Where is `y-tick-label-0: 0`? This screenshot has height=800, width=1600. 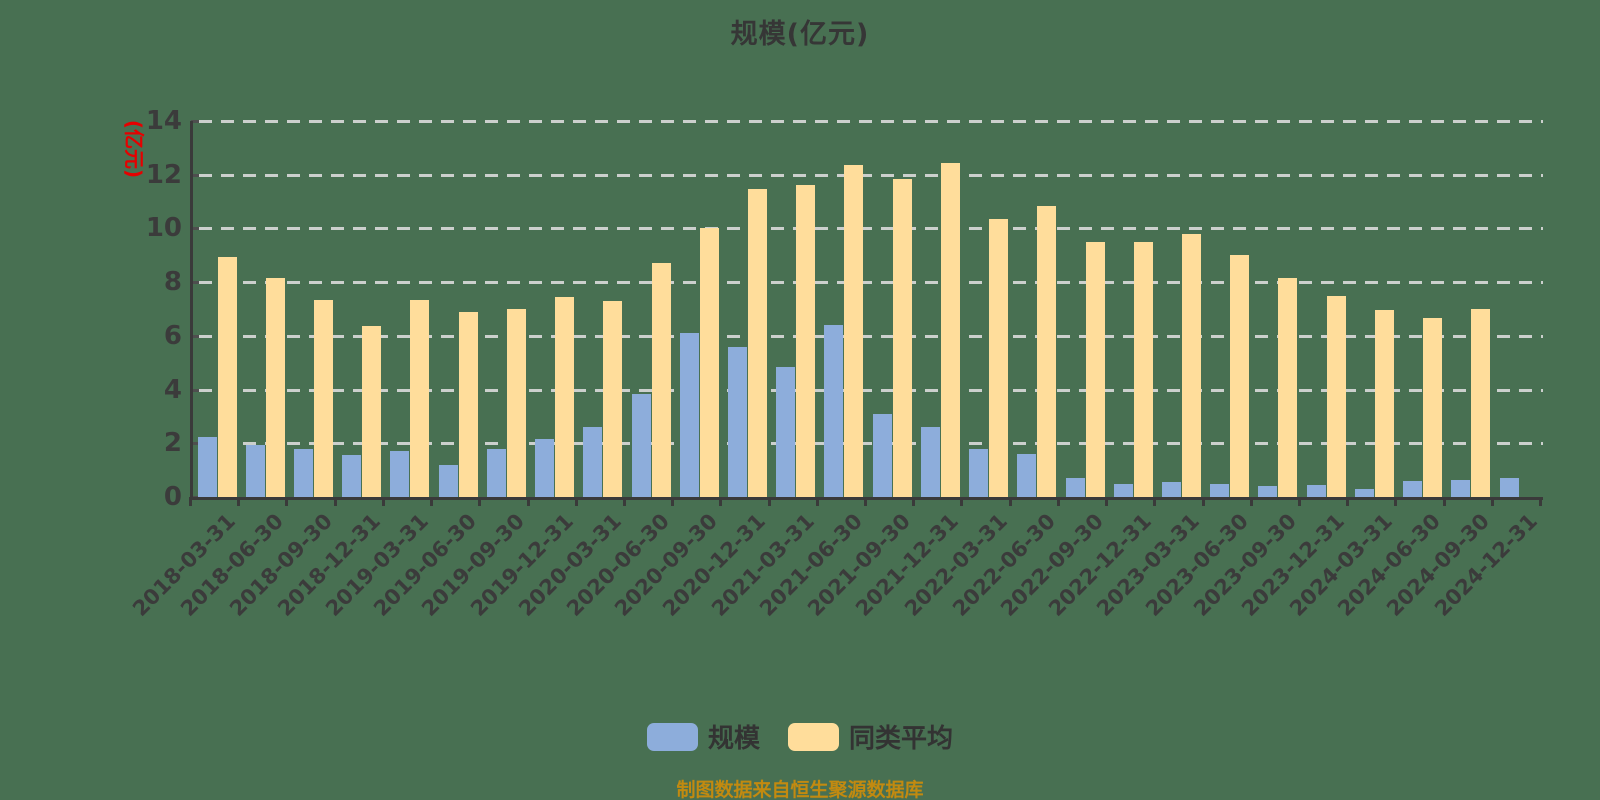
y-tick-label-0: 0 is located at coordinates (172, 497).